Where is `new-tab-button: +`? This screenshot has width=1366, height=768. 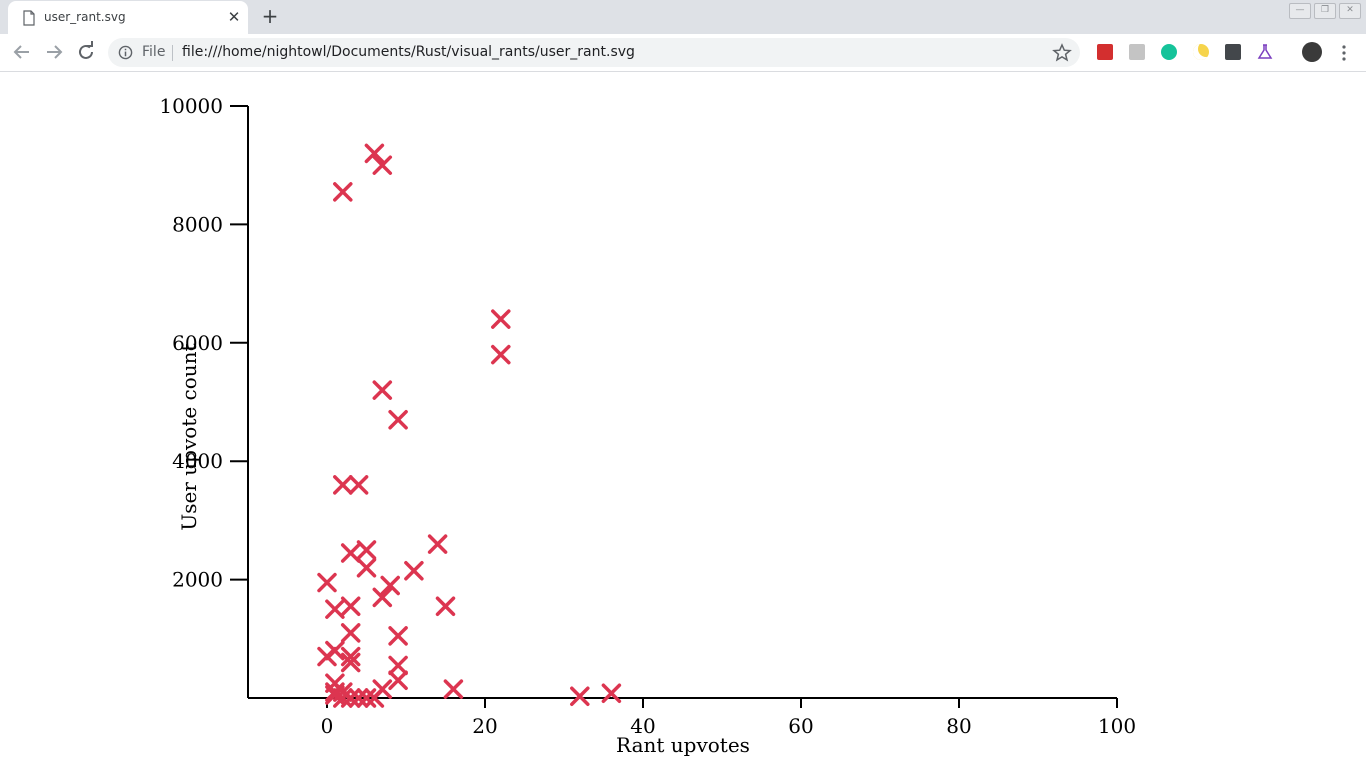 new-tab-button: + is located at coordinates (270, 16).